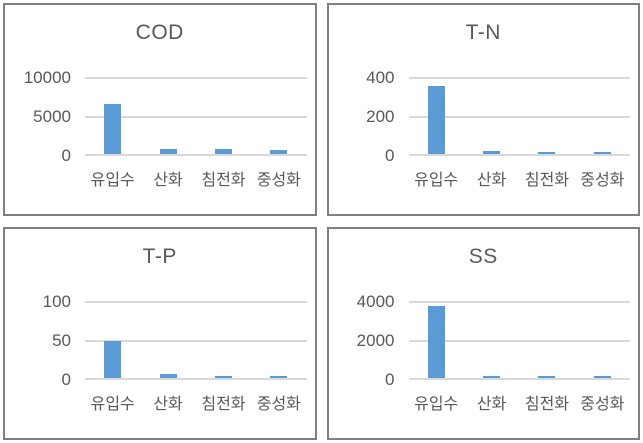  I want to click on y-axis: 0 200 400, so click(369, 116).